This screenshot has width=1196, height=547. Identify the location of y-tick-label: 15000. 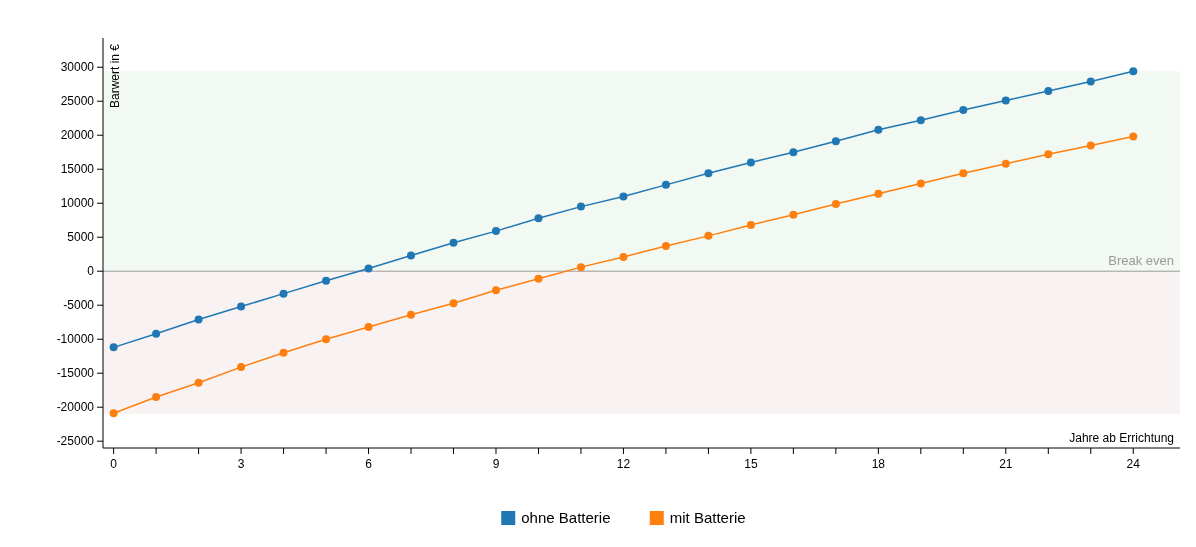
(77, 169).